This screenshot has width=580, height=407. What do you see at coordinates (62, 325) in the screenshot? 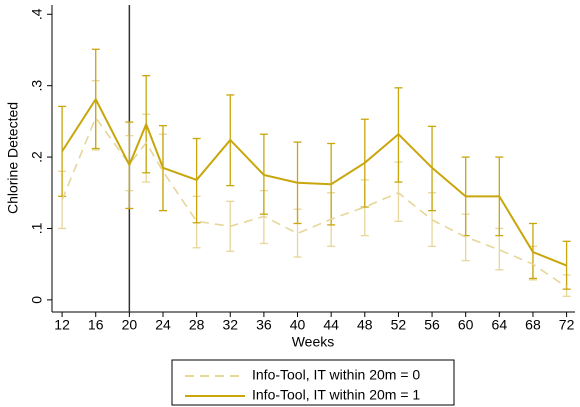
I see `x-tick-label: 12` at bounding box center [62, 325].